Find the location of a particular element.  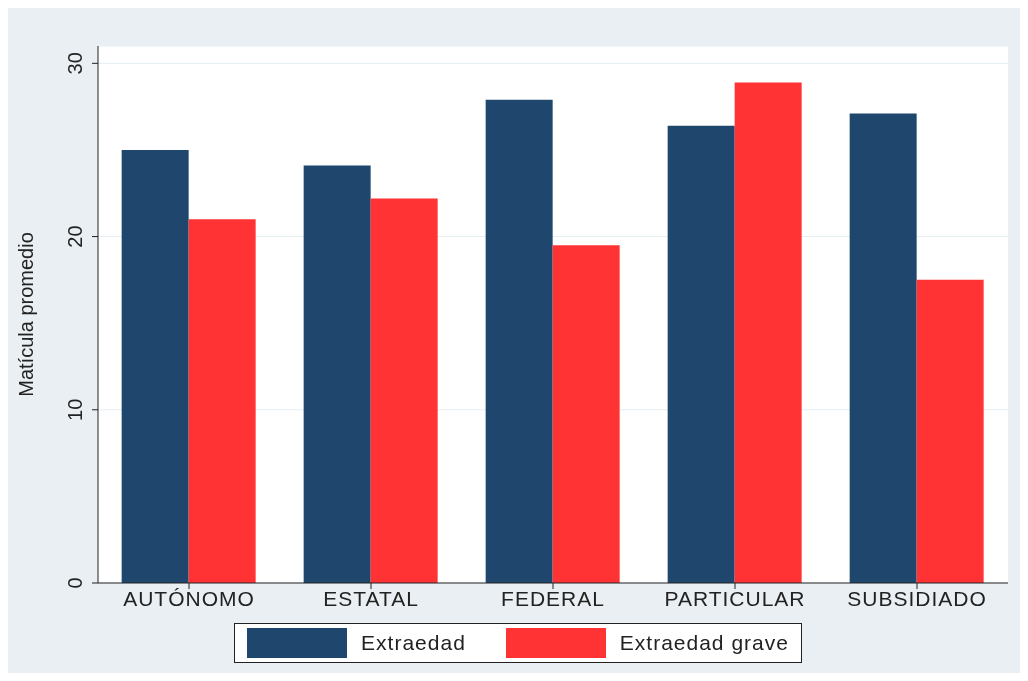

x-tick-label: PARTICULAR is located at coordinates (735, 598).